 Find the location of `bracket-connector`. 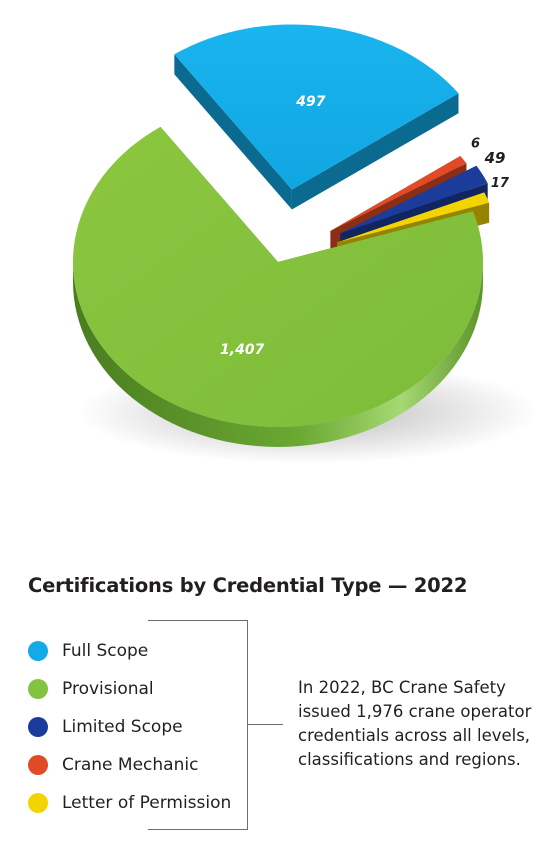

bracket-connector is located at coordinates (265, 724).